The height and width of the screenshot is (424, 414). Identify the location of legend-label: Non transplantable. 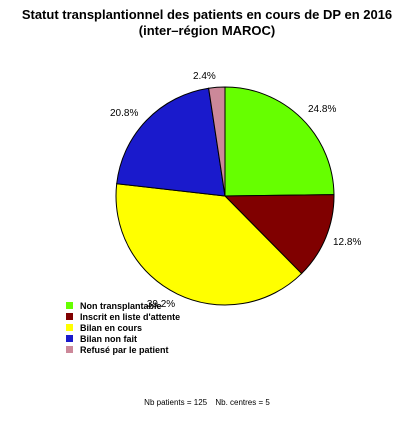
(121, 305).